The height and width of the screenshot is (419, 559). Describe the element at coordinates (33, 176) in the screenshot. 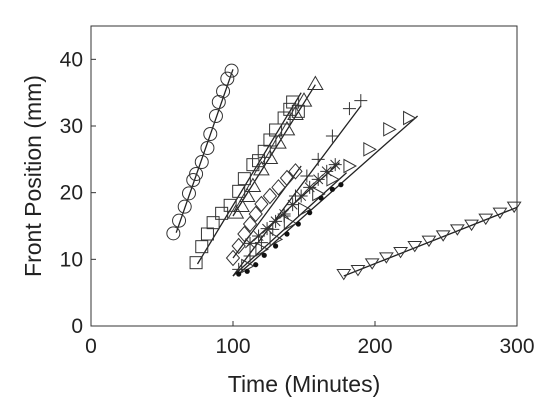

I see `y-axis-title: Front Position (mm)` at that location.